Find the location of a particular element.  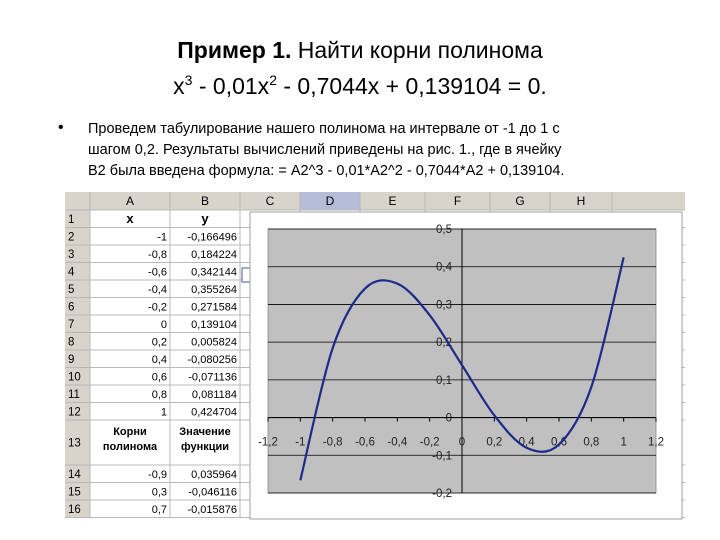

cell-text: у is located at coordinates (205, 218).